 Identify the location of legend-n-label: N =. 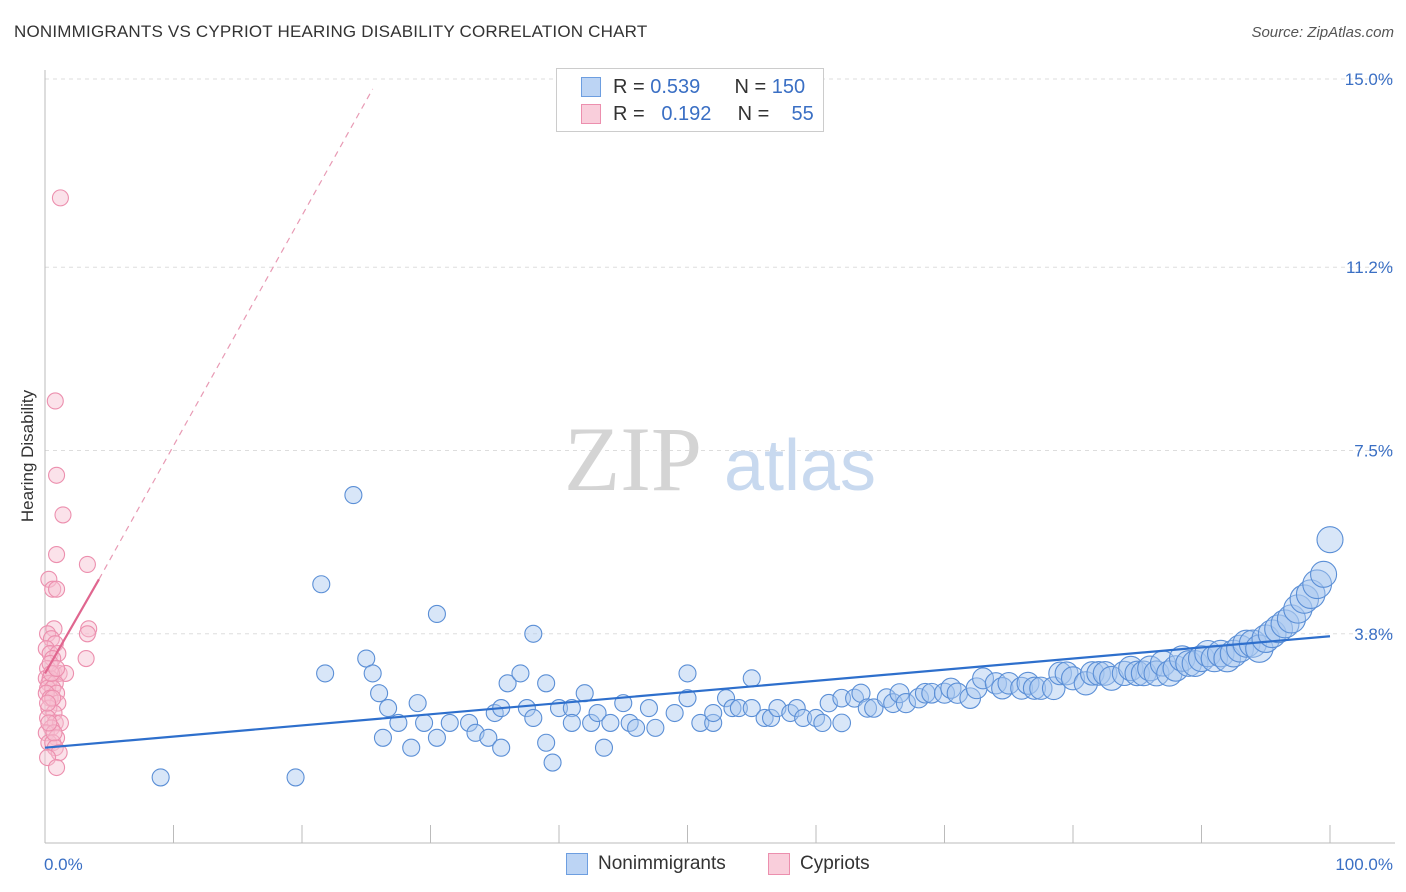
(750, 86).